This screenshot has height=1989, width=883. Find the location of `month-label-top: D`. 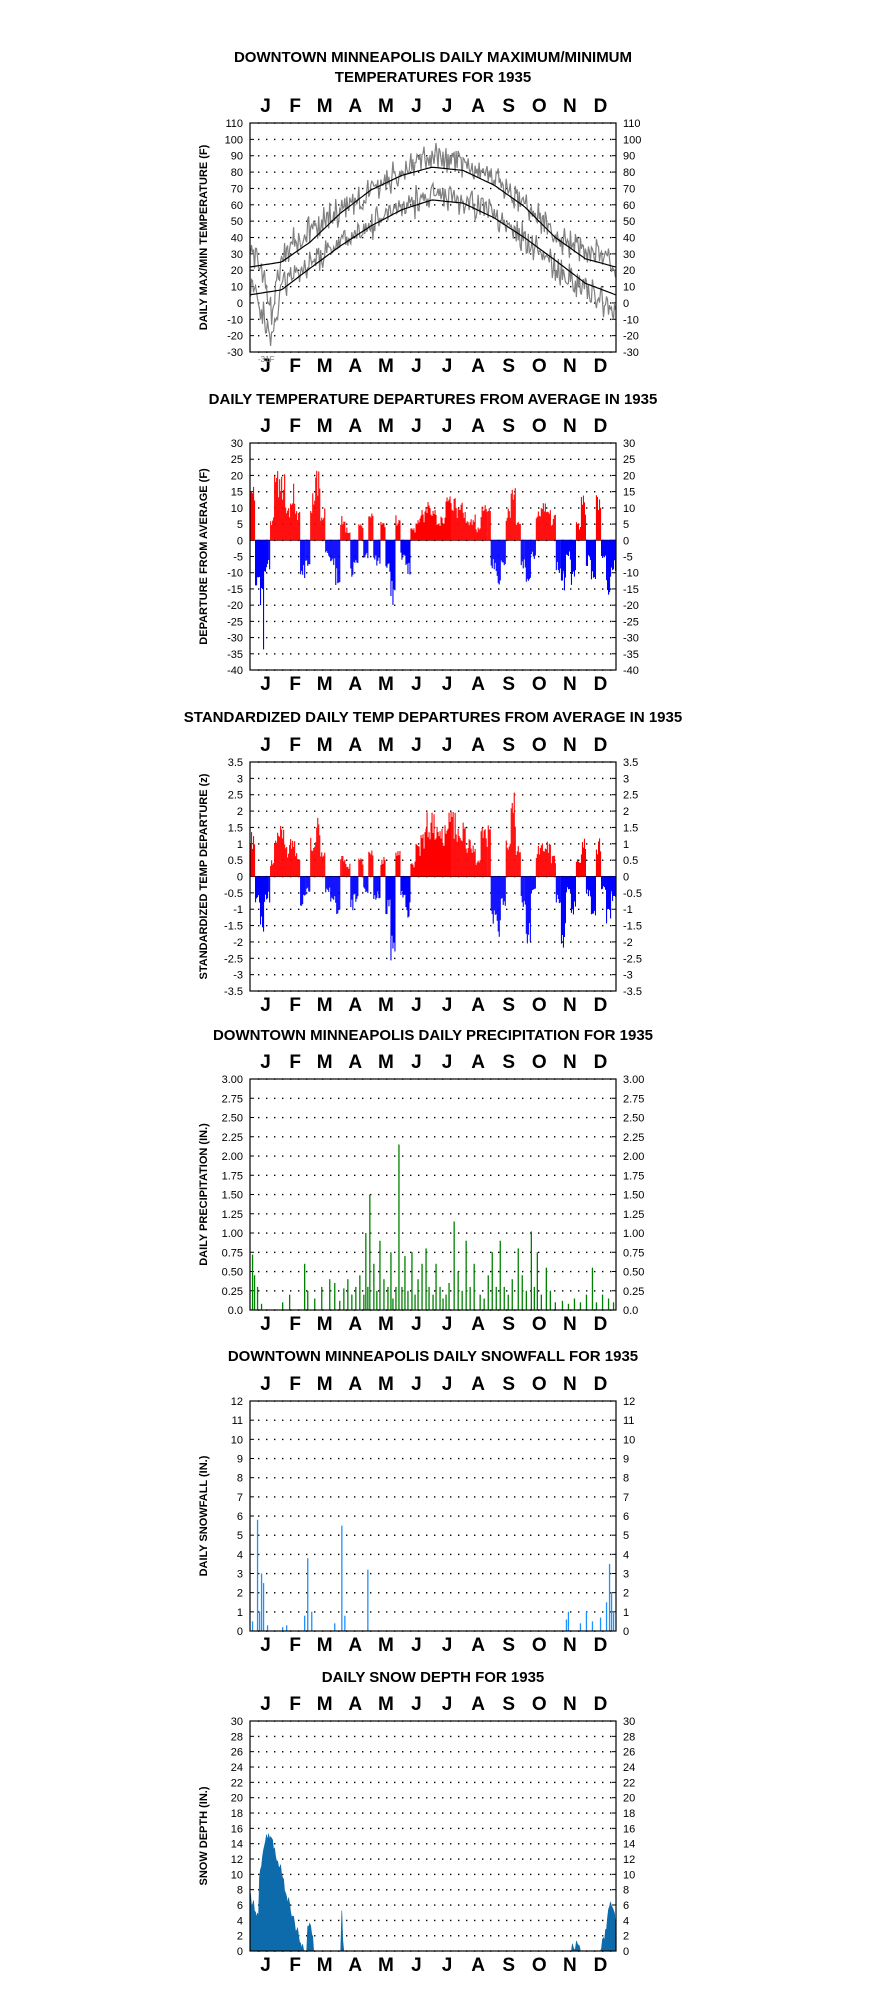

month-label-top: D is located at coordinates (601, 745).